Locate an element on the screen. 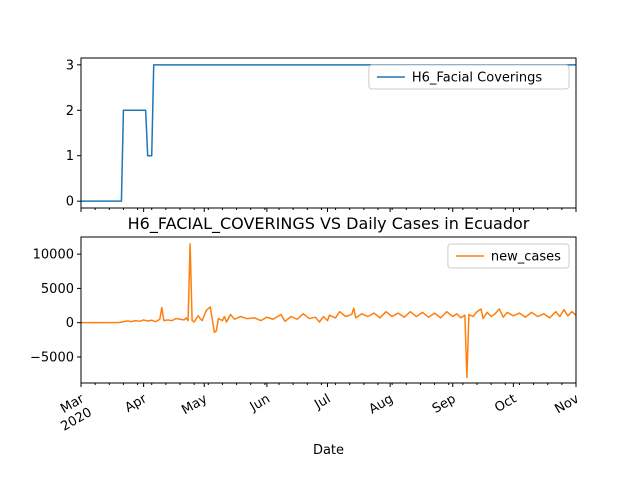 This screenshot has height=480, width=640. y-tick-label: −5000 is located at coordinates (52, 357).